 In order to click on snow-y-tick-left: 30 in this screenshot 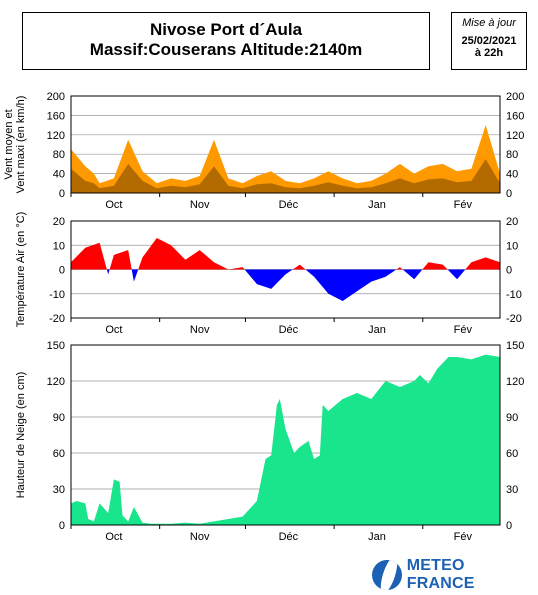, I will do `click(59, 490)`.